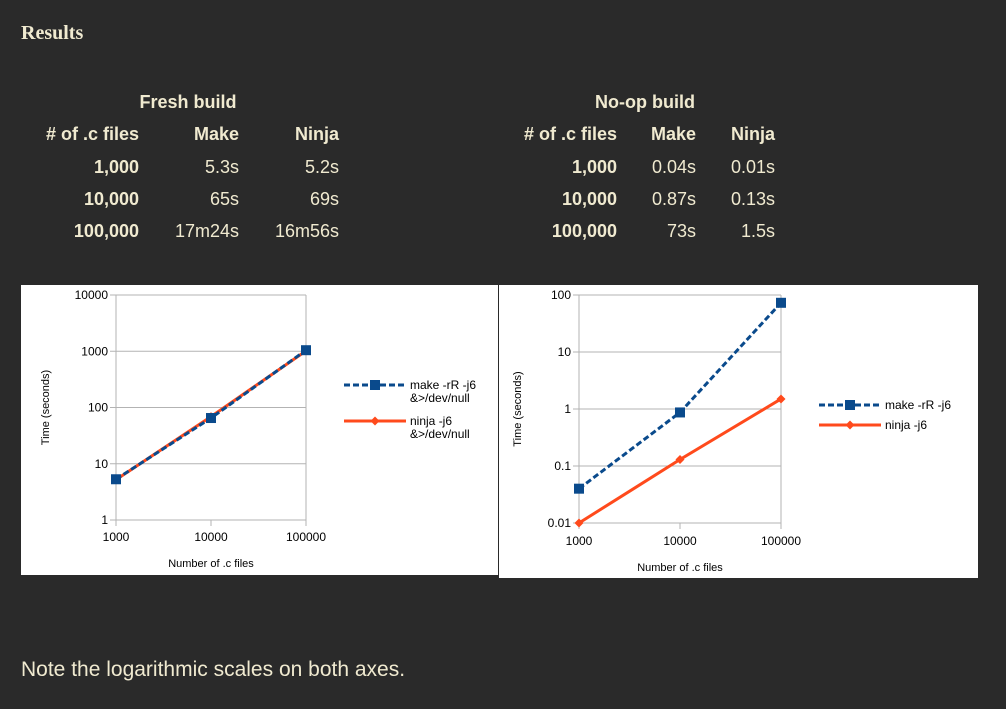 This screenshot has height=709, width=1006. What do you see at coordinates (324, 199) in the screenshot?
I see `table-cell: 69s` at bounding box center [324, 199].